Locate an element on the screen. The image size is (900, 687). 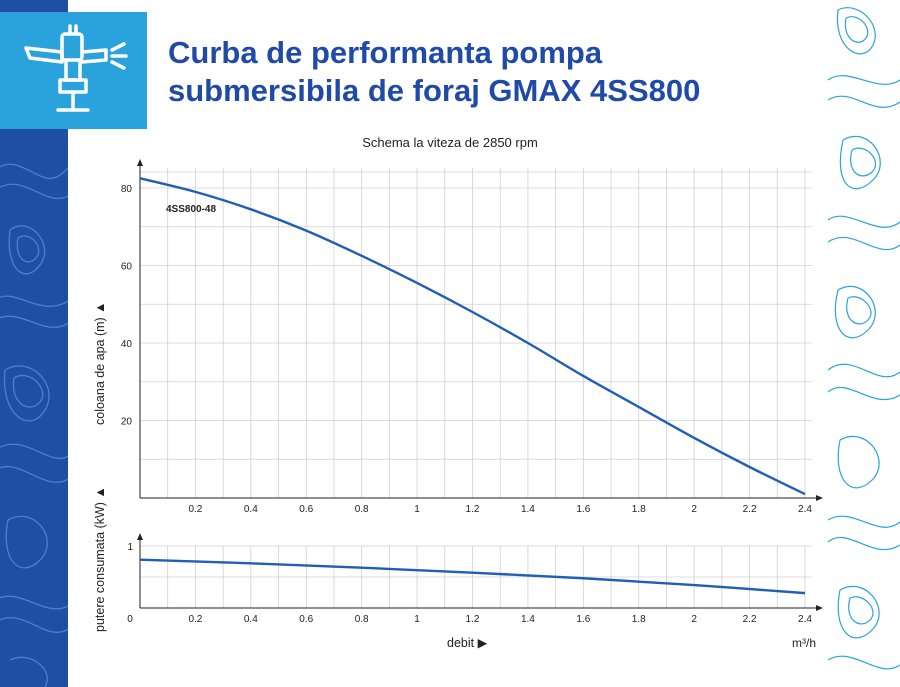
y-tick-label: 40 is located at coordinates (127, 344).